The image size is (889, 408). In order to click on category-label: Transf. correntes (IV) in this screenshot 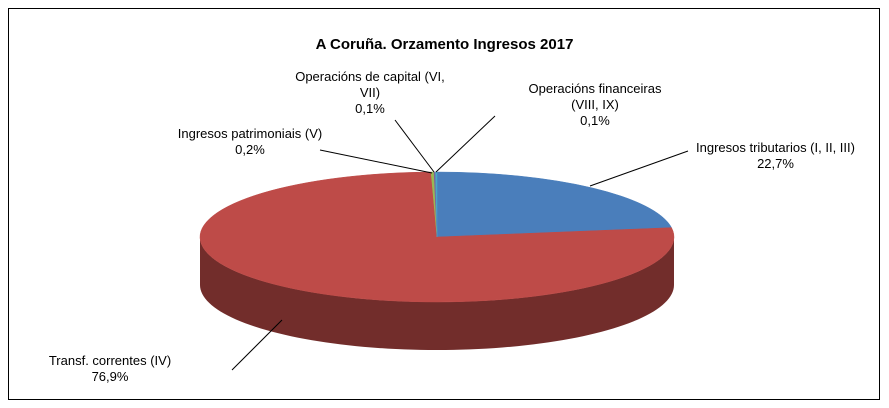, I will do `click(110, 360)`.